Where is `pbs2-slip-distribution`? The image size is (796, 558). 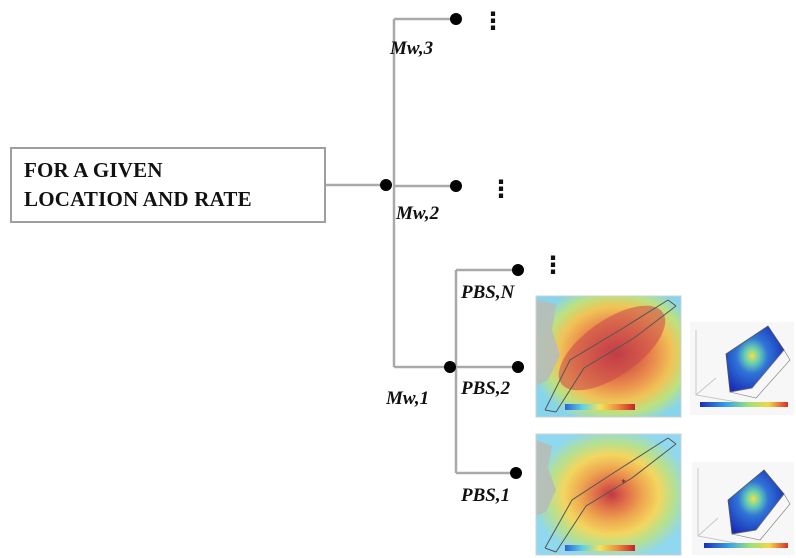
pbs2-slip-distribution is located at coordinates (742, 368).